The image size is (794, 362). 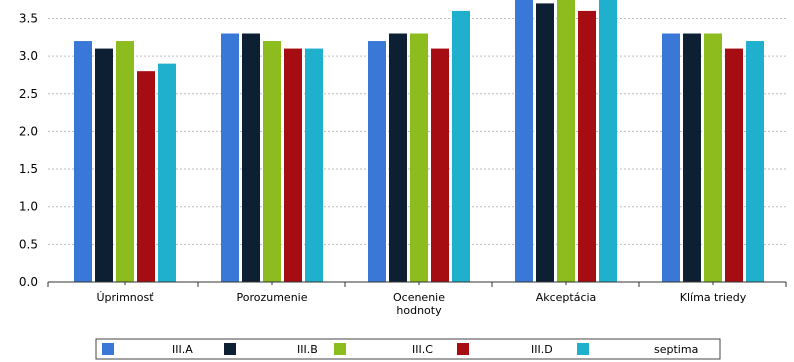 What do you see at coordinates (28, 282) in the screenshot?
I see `y-tick-label: 0.0` at bounding box center [28, 282].